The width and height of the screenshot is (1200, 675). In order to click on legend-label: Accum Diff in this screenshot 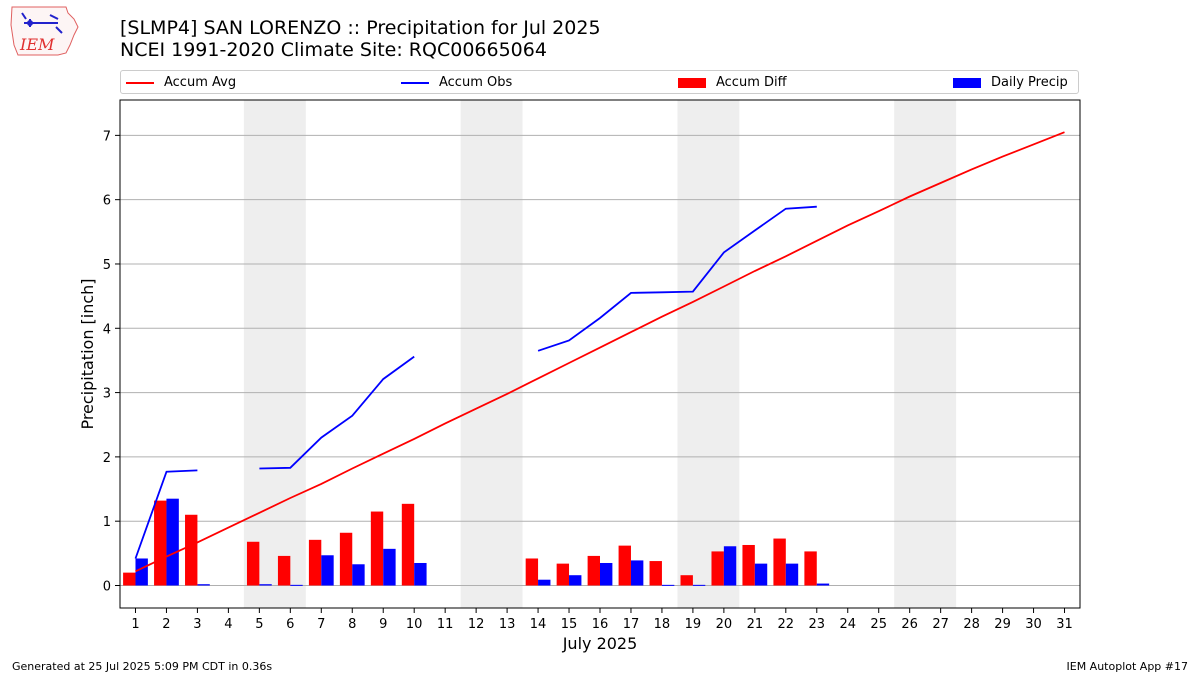, I will do `click(751, 82)`.